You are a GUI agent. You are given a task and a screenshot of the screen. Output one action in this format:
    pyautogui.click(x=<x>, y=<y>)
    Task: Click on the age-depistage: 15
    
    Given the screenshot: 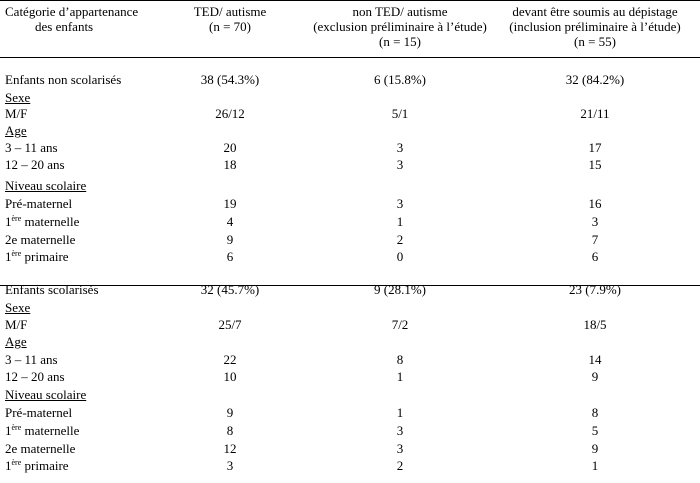 What is the action you would take?
    pyautogui.click(x=595, y=164)
    